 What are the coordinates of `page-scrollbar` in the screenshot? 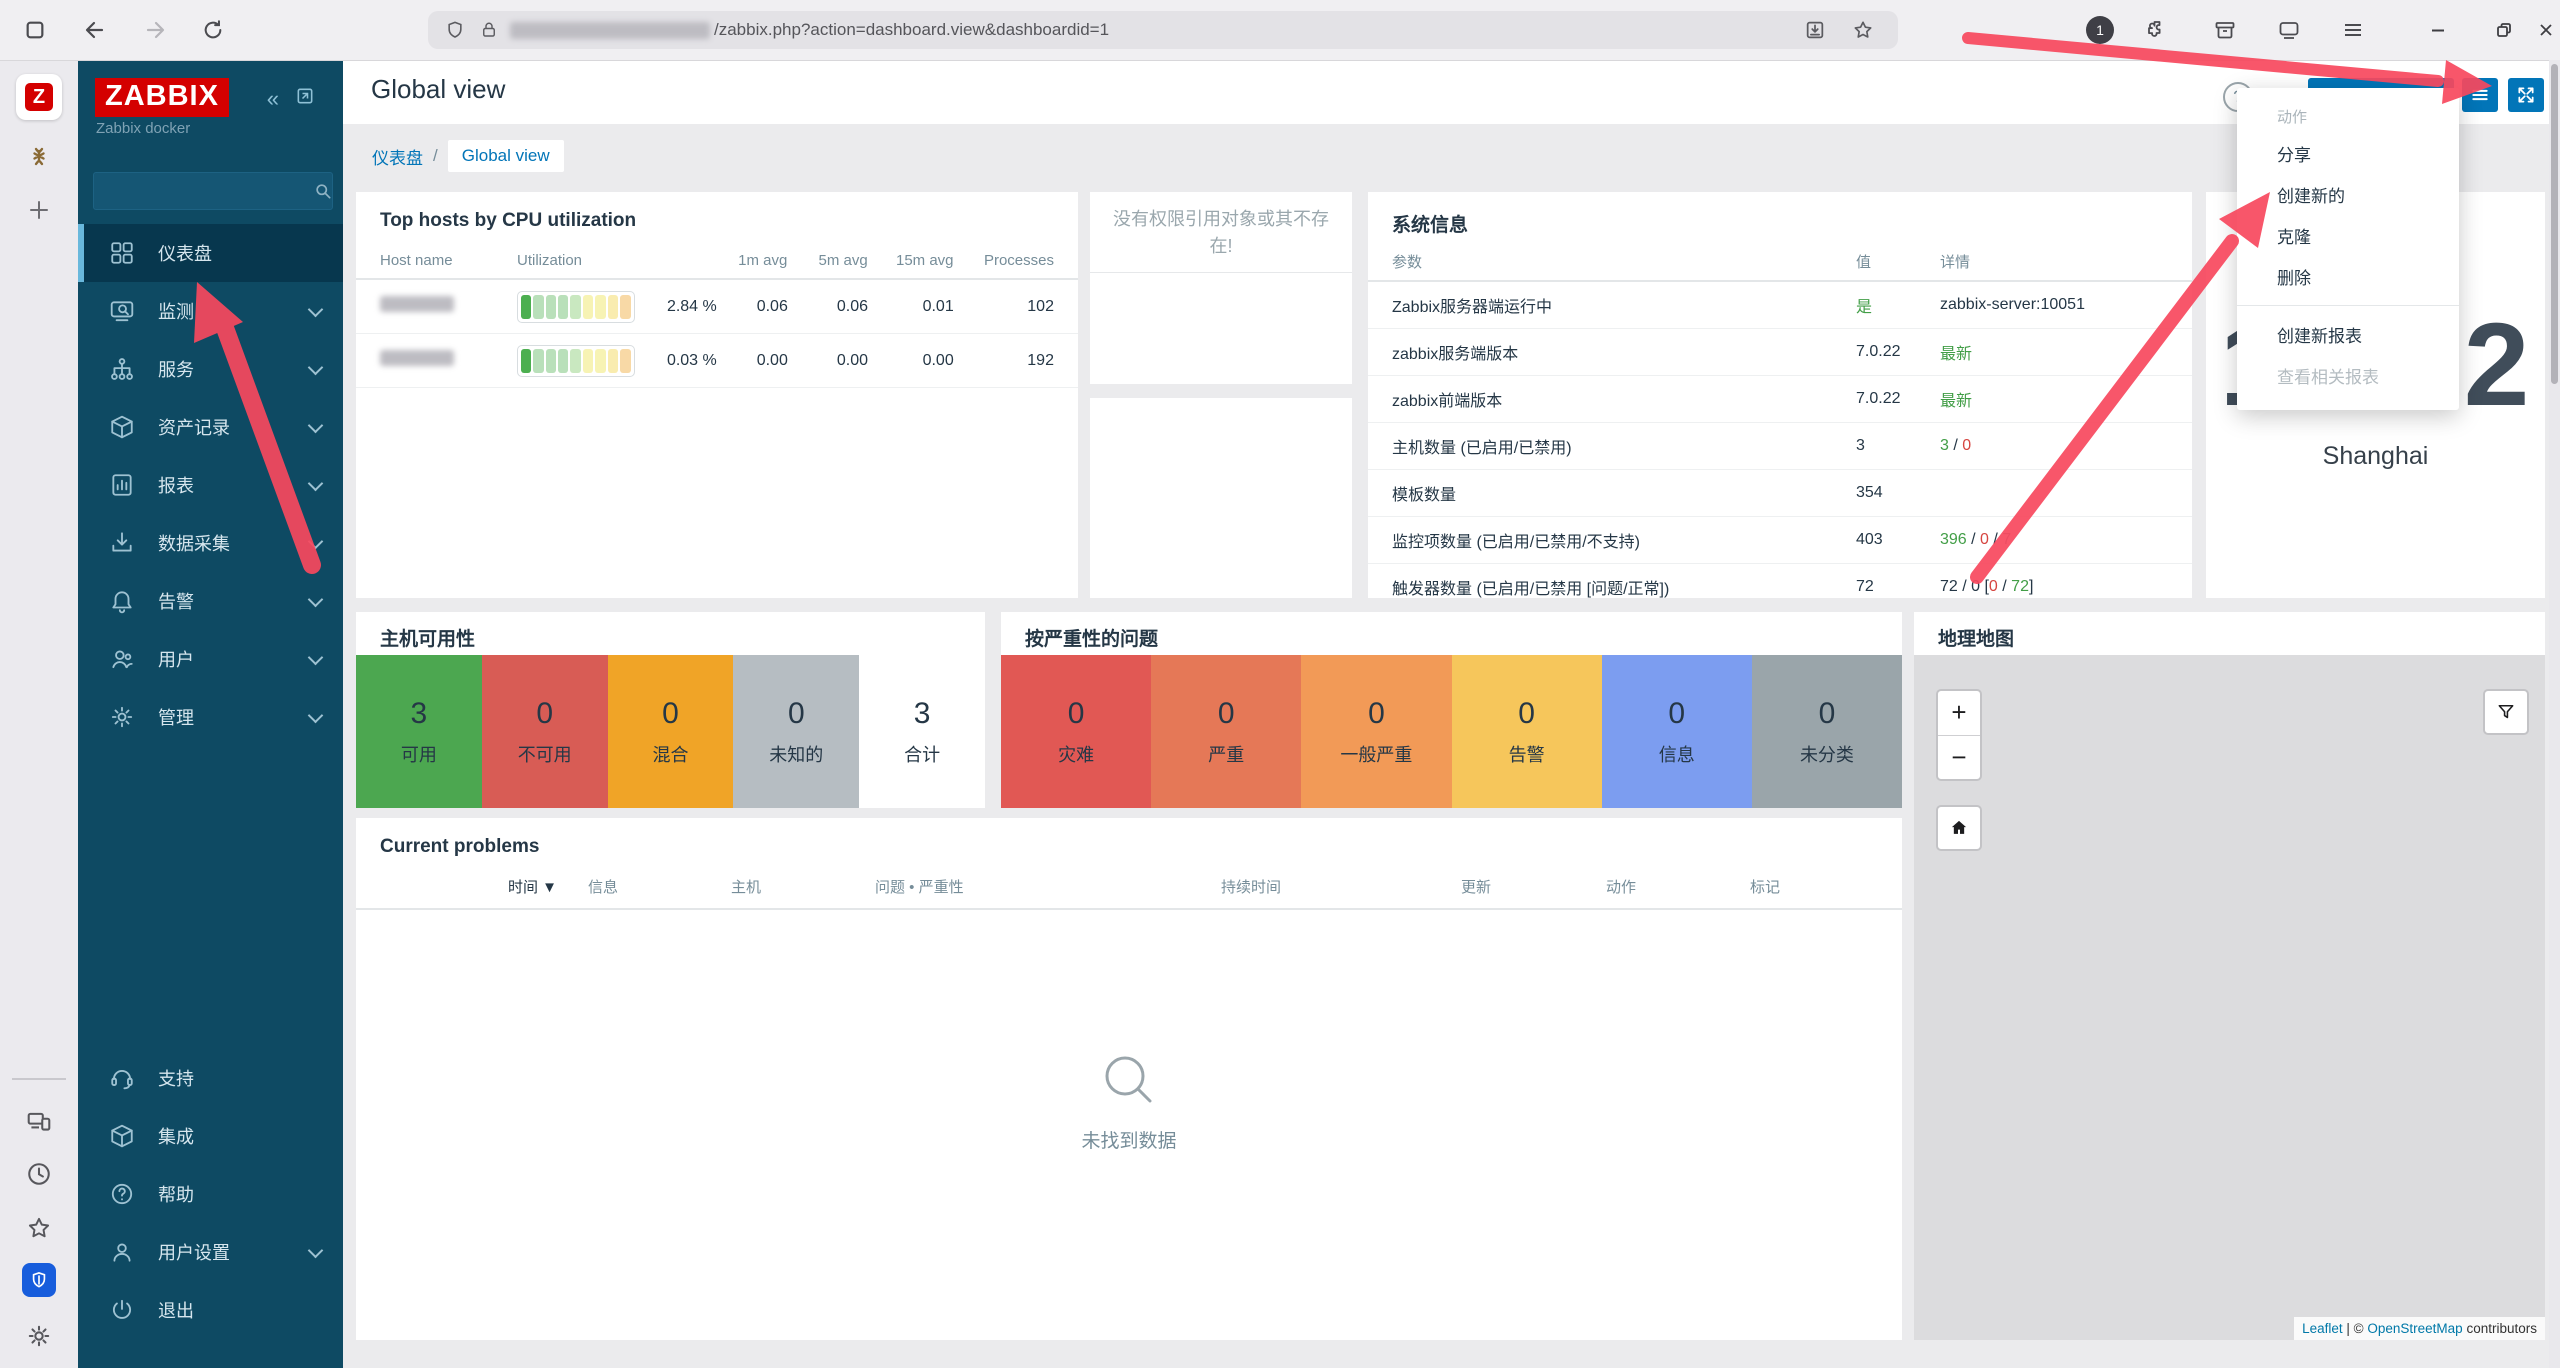 It's located at (2554, 714).